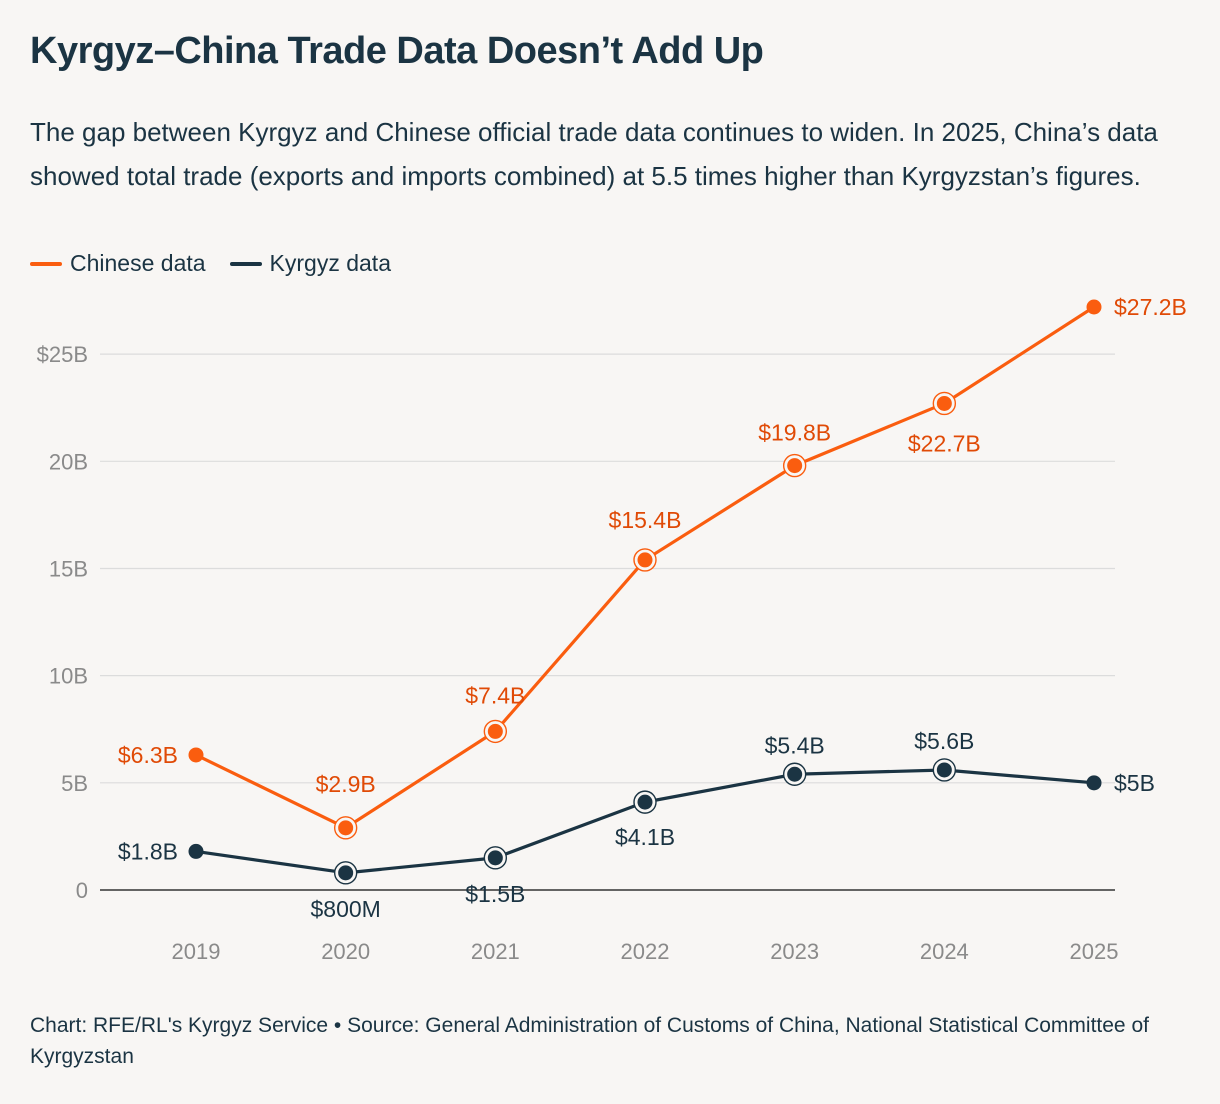 This screenshot has width=1220, height=1104. What do you see at coordinates (645, 951) in the screenshot?
I see `x-tick-label: 2022` at bounding box center [645, 951].